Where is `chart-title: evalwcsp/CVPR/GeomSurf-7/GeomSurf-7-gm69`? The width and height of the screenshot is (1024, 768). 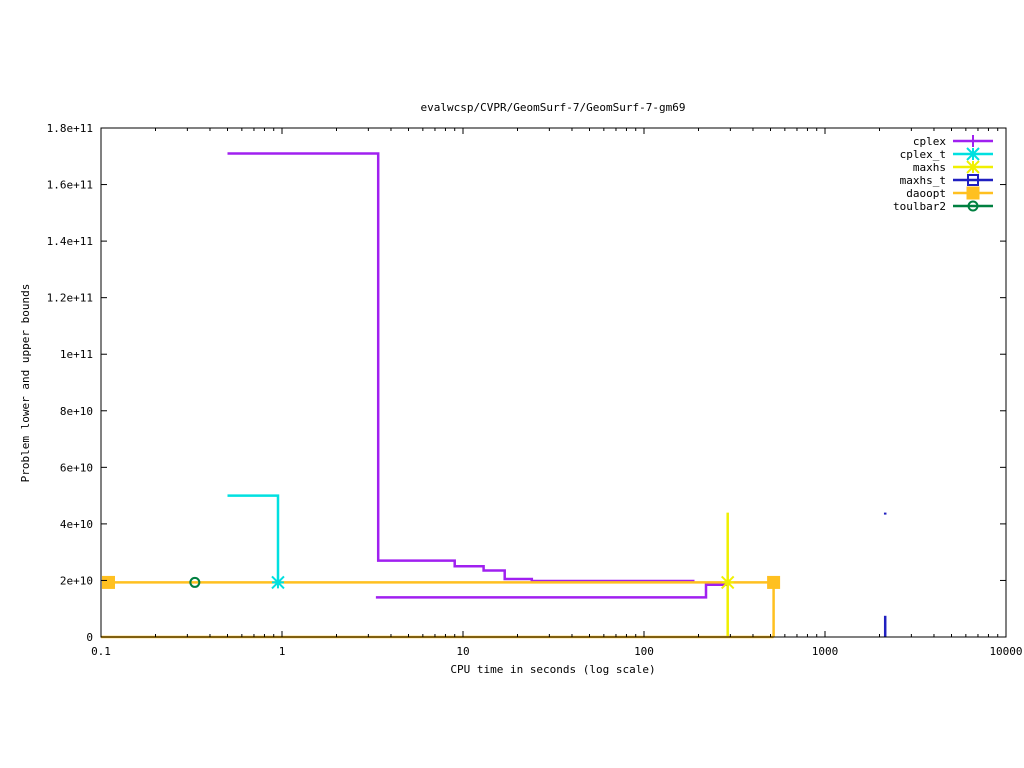 chart-title: evalwcsp/CVPR/GeomSurf-7/GeomSurf-7-gm69 is located at coordinates (553, 107).